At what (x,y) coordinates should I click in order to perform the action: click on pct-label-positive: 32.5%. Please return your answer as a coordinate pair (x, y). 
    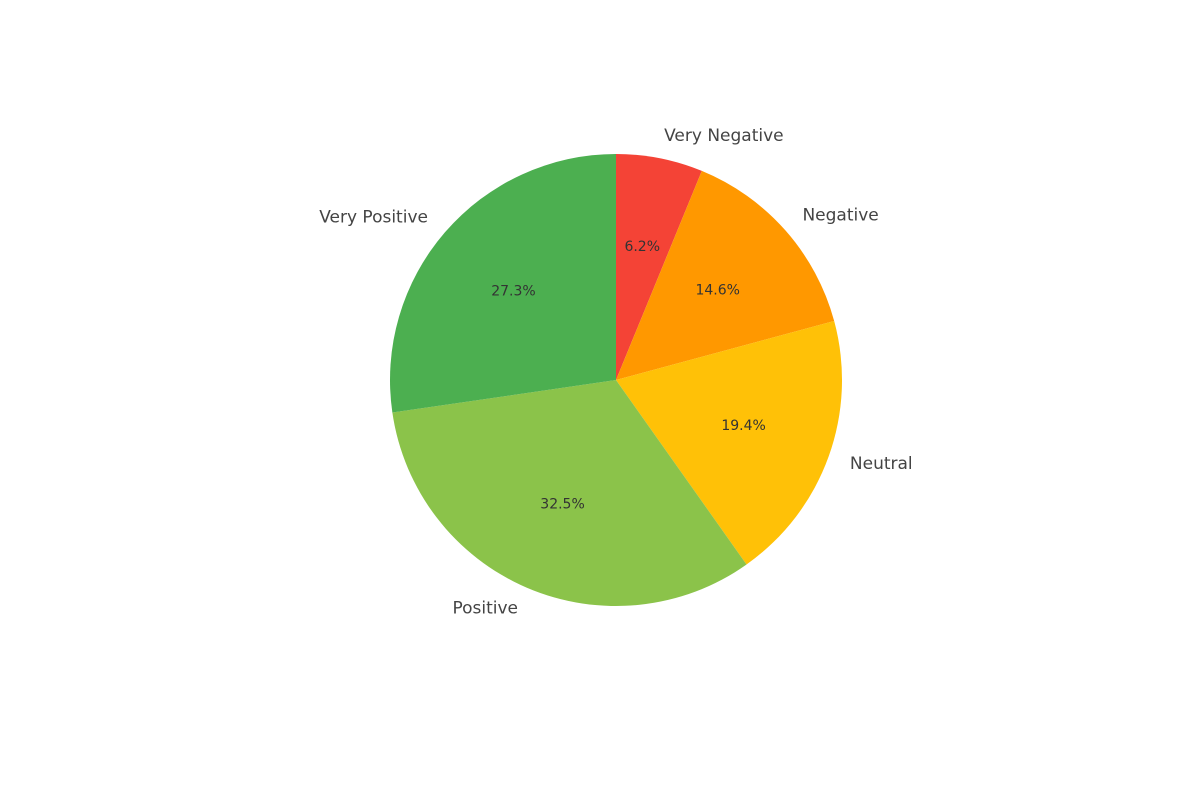
    Looking at the image, I should click on (562, 505).